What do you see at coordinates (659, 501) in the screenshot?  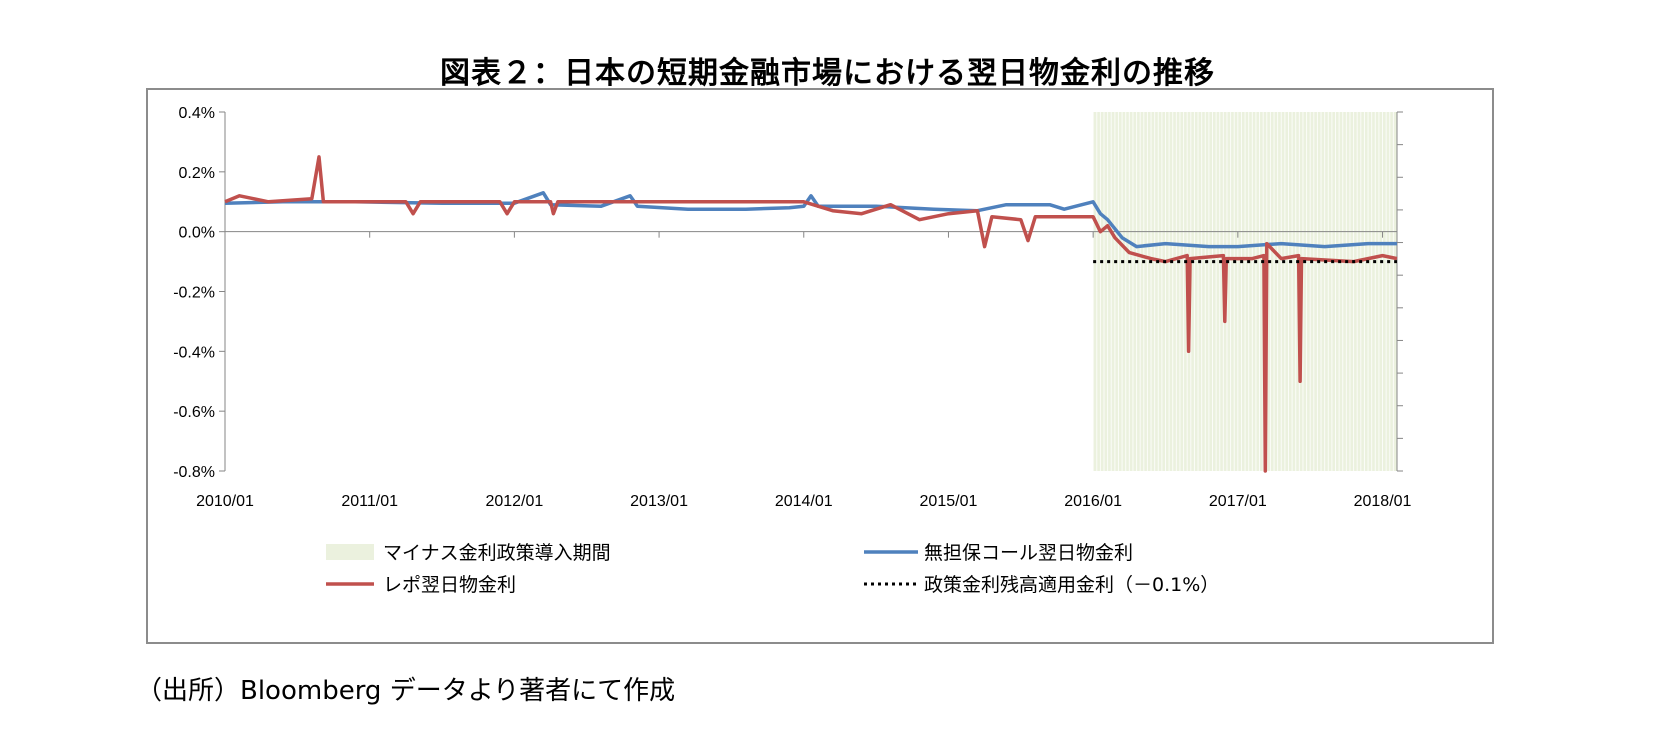 I see `x-tick-label: 2013/01` at bounding box center [659, 501].